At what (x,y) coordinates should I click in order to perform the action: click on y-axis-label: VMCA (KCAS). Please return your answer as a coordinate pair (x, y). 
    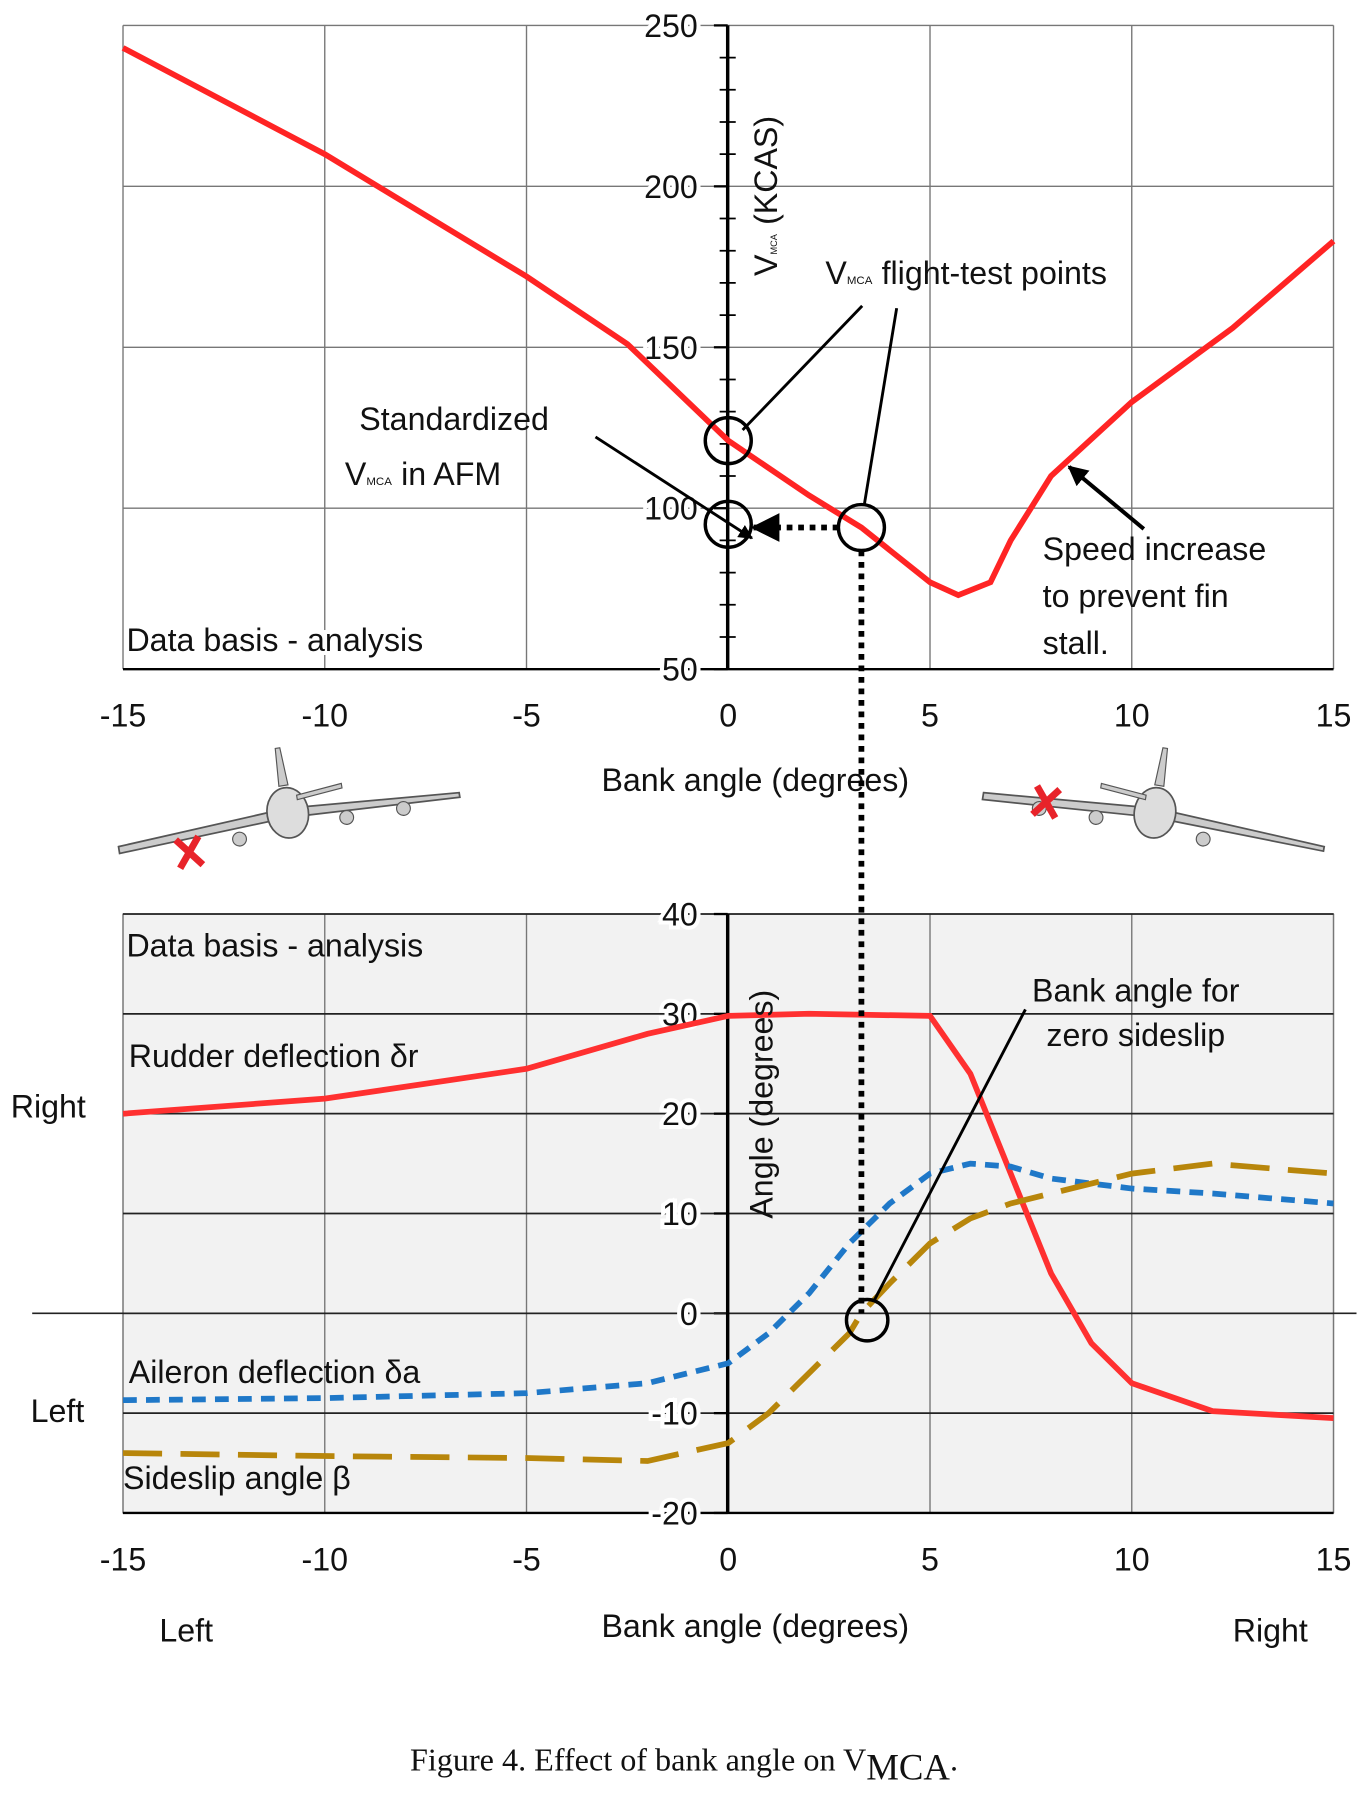
    Looking at the image, I should click on (766, 196).